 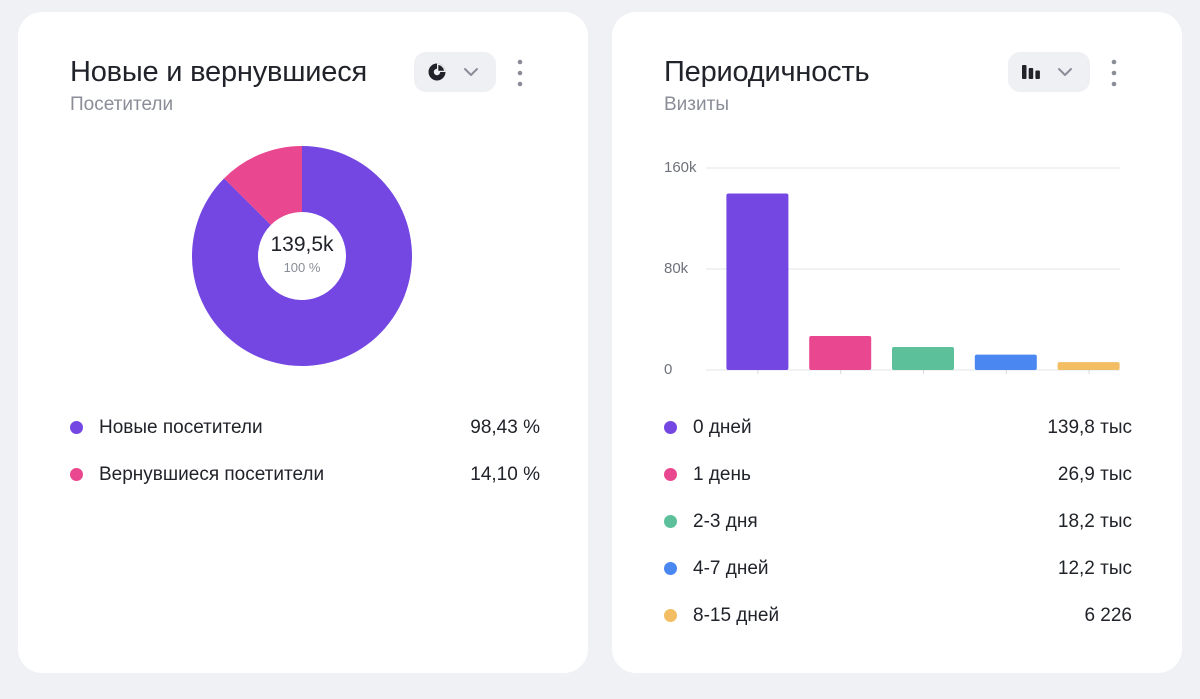 I want to click on card-subtitle: Посетители, so click(x=122, y=104).